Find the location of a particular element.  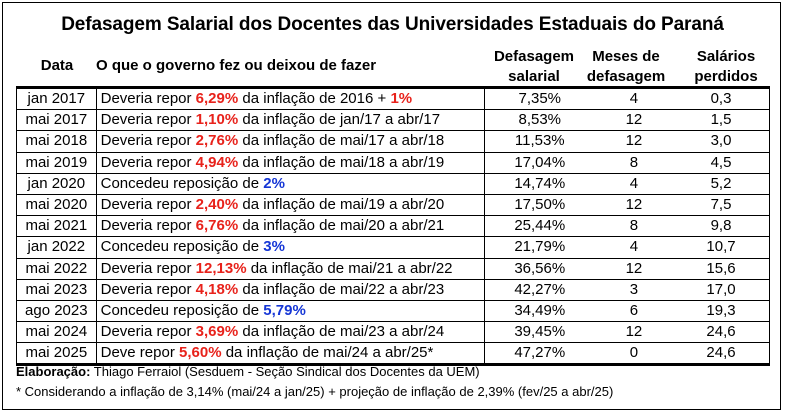

action-percent: 12,13% is located at coordinates (221, 268).